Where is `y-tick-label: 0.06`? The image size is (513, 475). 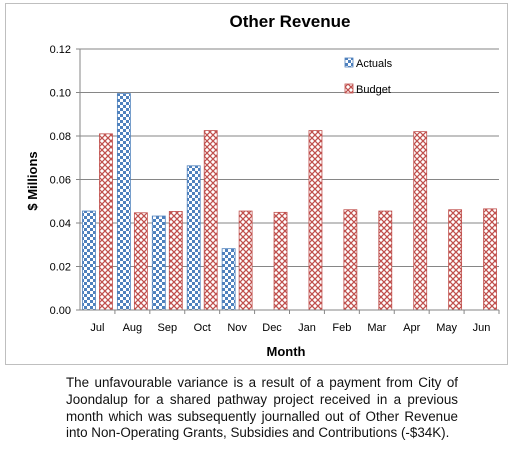
y-tick-label: 0.06 is located at coordinates (60, 181).